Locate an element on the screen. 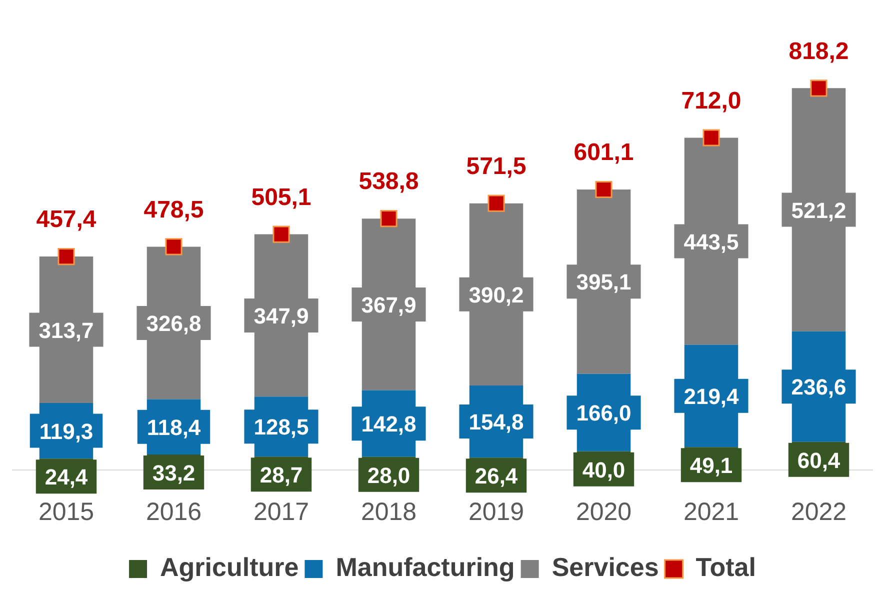 The width and height of the screenshot is (885, 592). data-label: 24,4 is located at coordinates (66, 477).